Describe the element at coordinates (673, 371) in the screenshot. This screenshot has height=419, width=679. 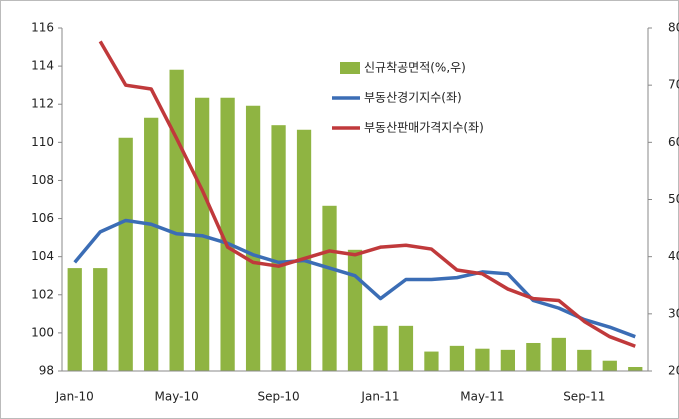
I see `y2-tick-label: 20` at that location.